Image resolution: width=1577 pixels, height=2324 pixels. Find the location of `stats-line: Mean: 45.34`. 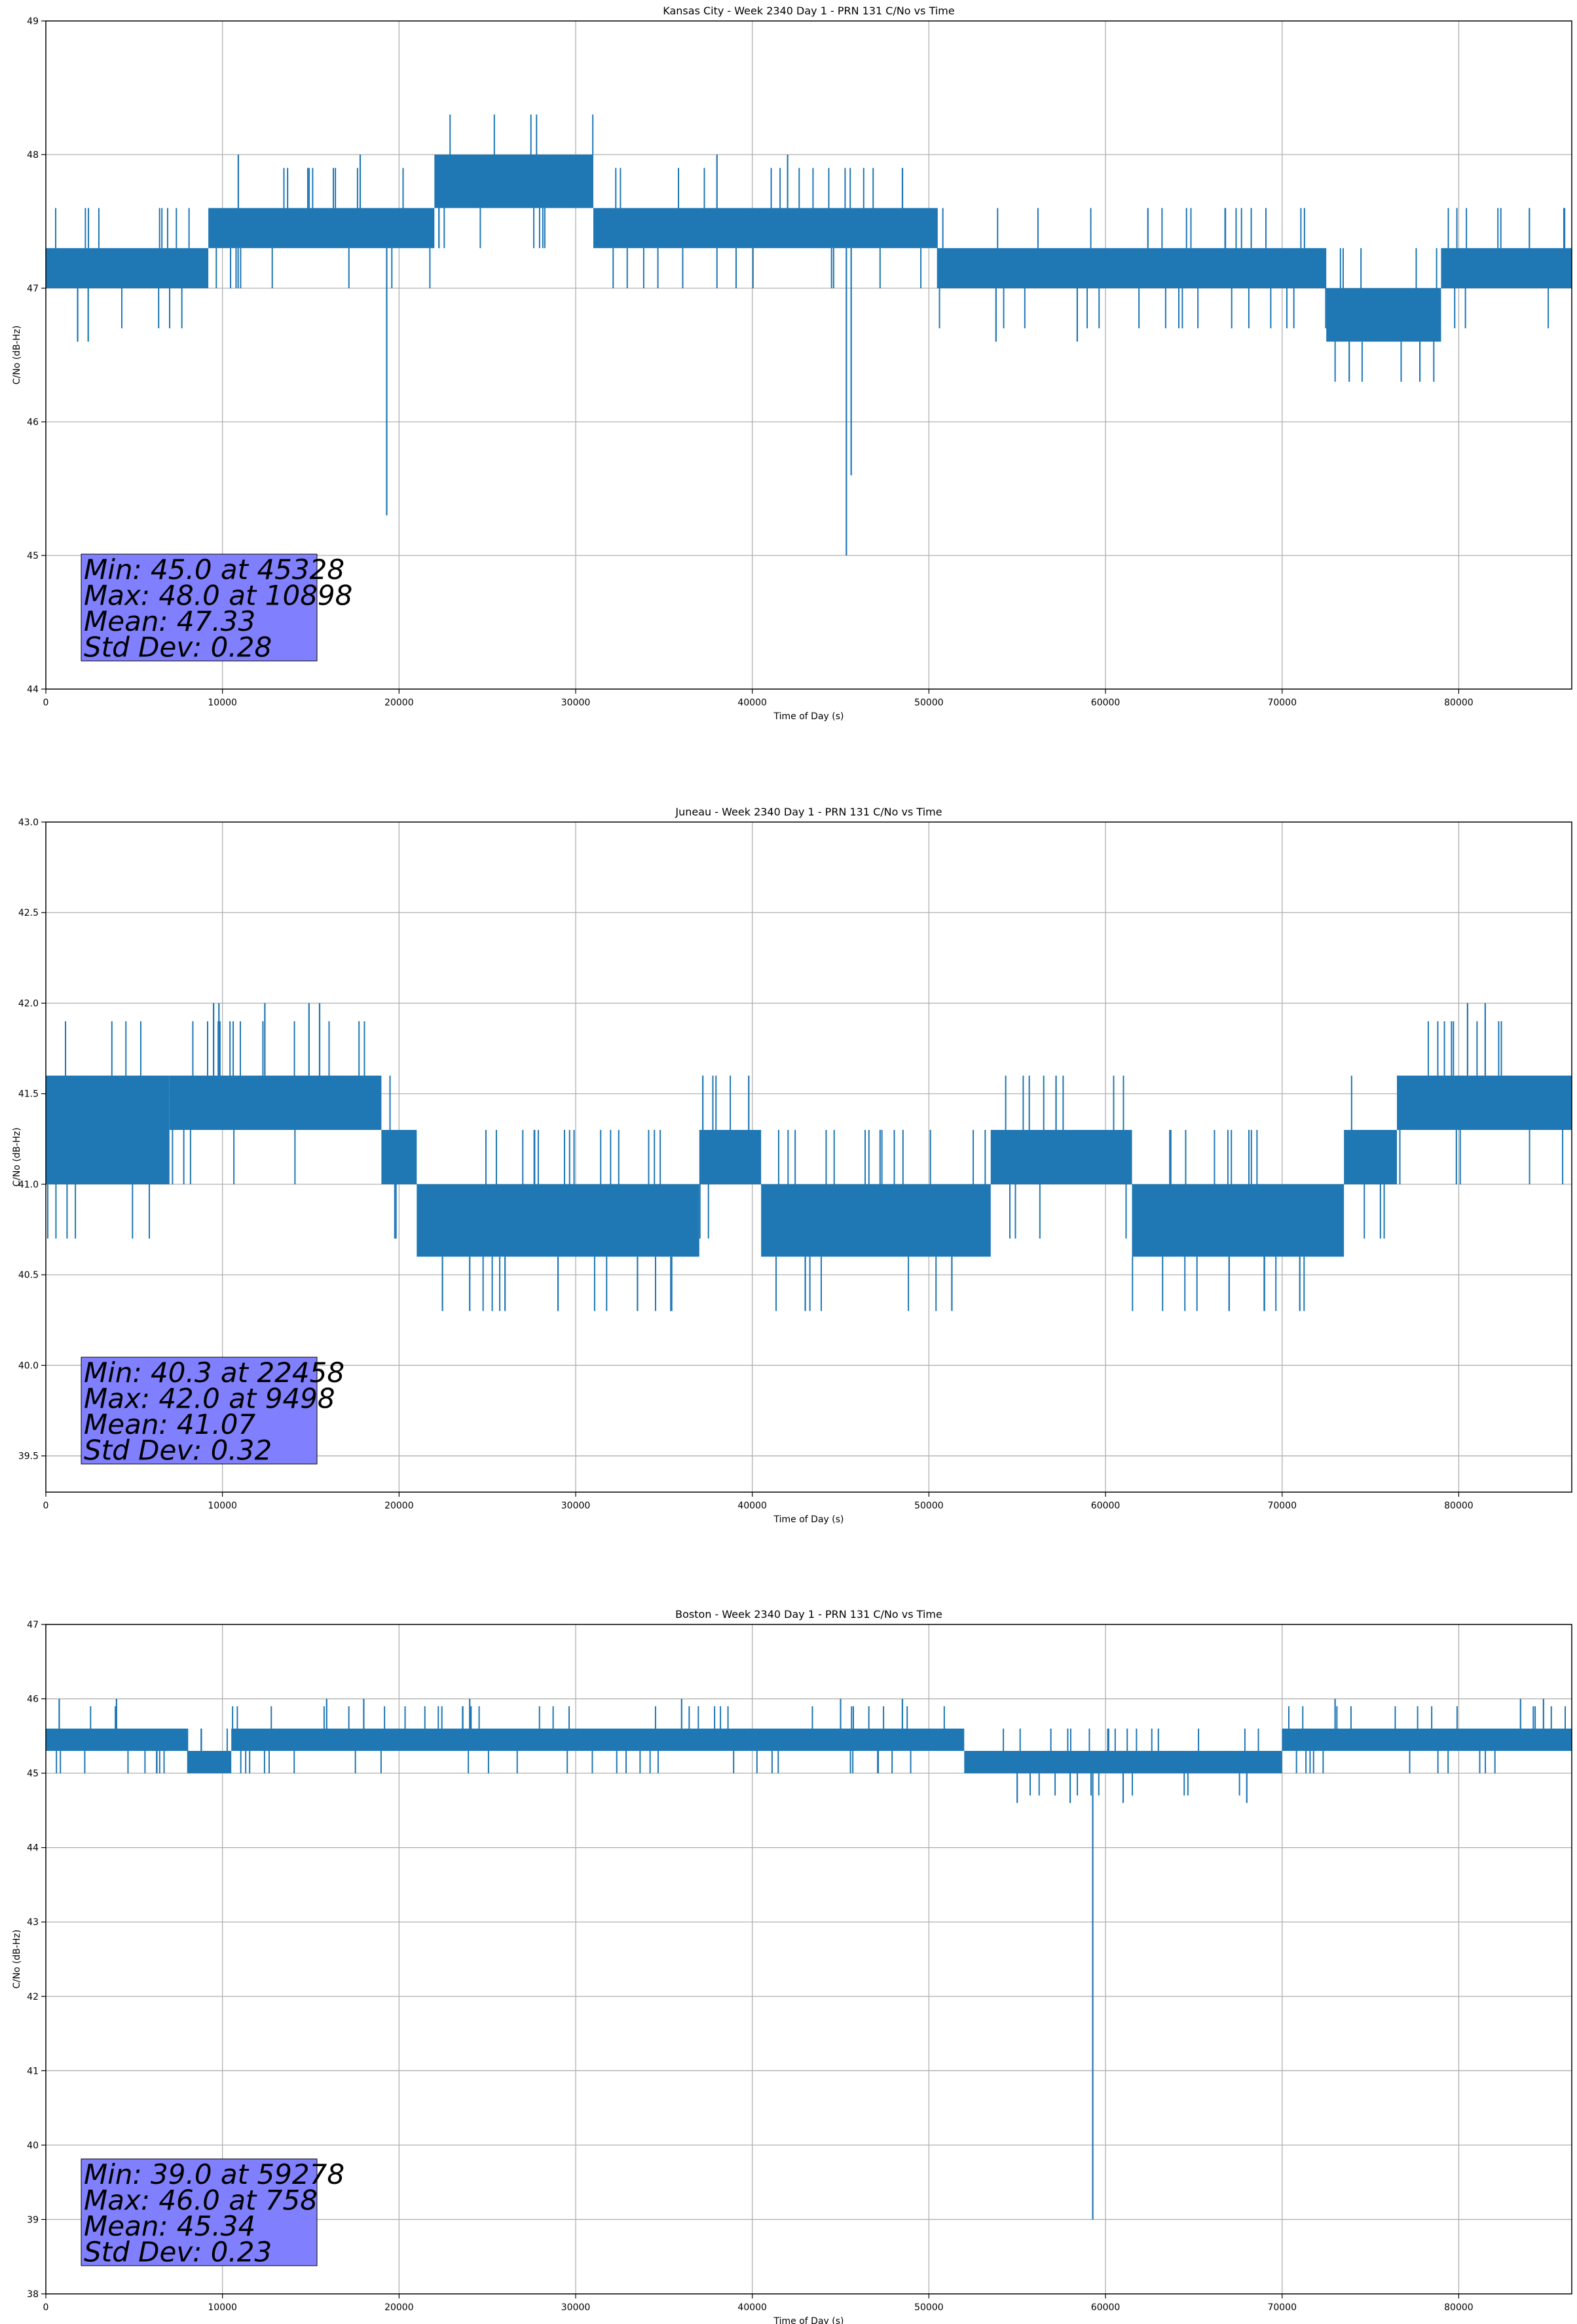

stats-line: Mean: 45.34 is located at coordinates (169, 2226).